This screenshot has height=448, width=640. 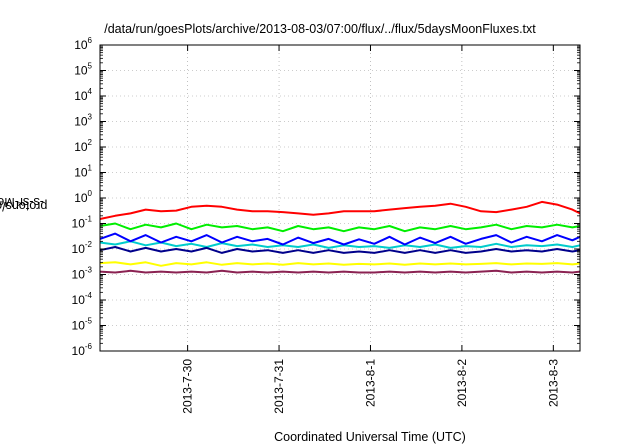 What do you see at coordinates (188, 386) in the screenshot?
I see `x-tick-label: 2013-7-30` at bounding box center [188, 386].